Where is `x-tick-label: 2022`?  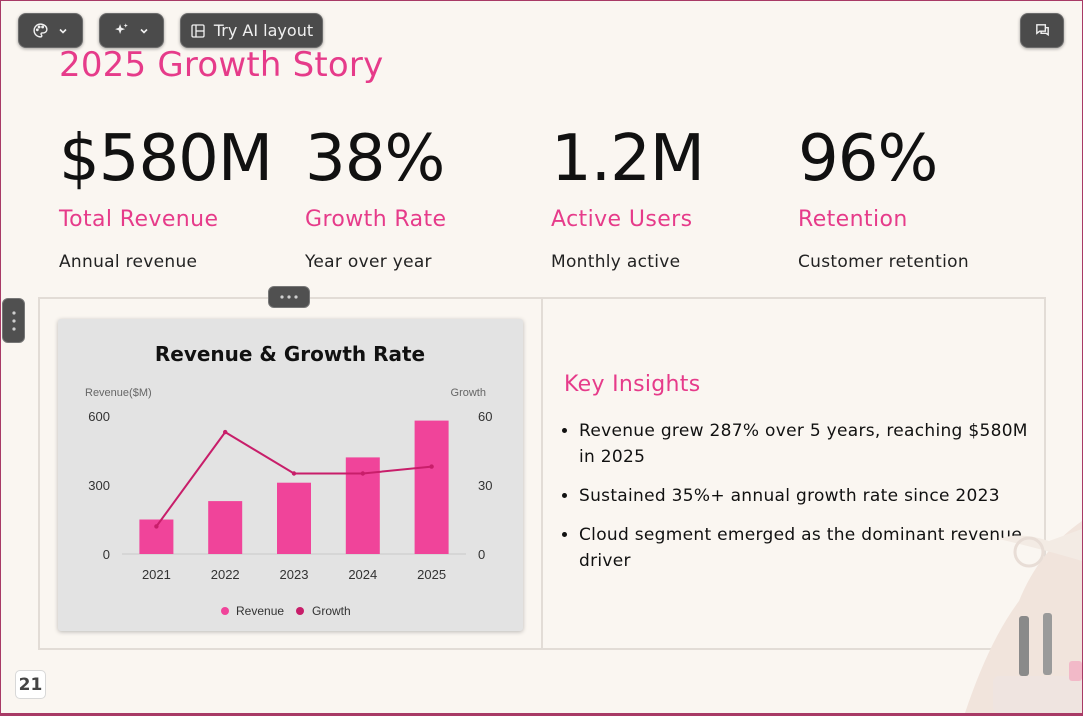 x-tick-label: 2022 is located at coordinates (225, 574).